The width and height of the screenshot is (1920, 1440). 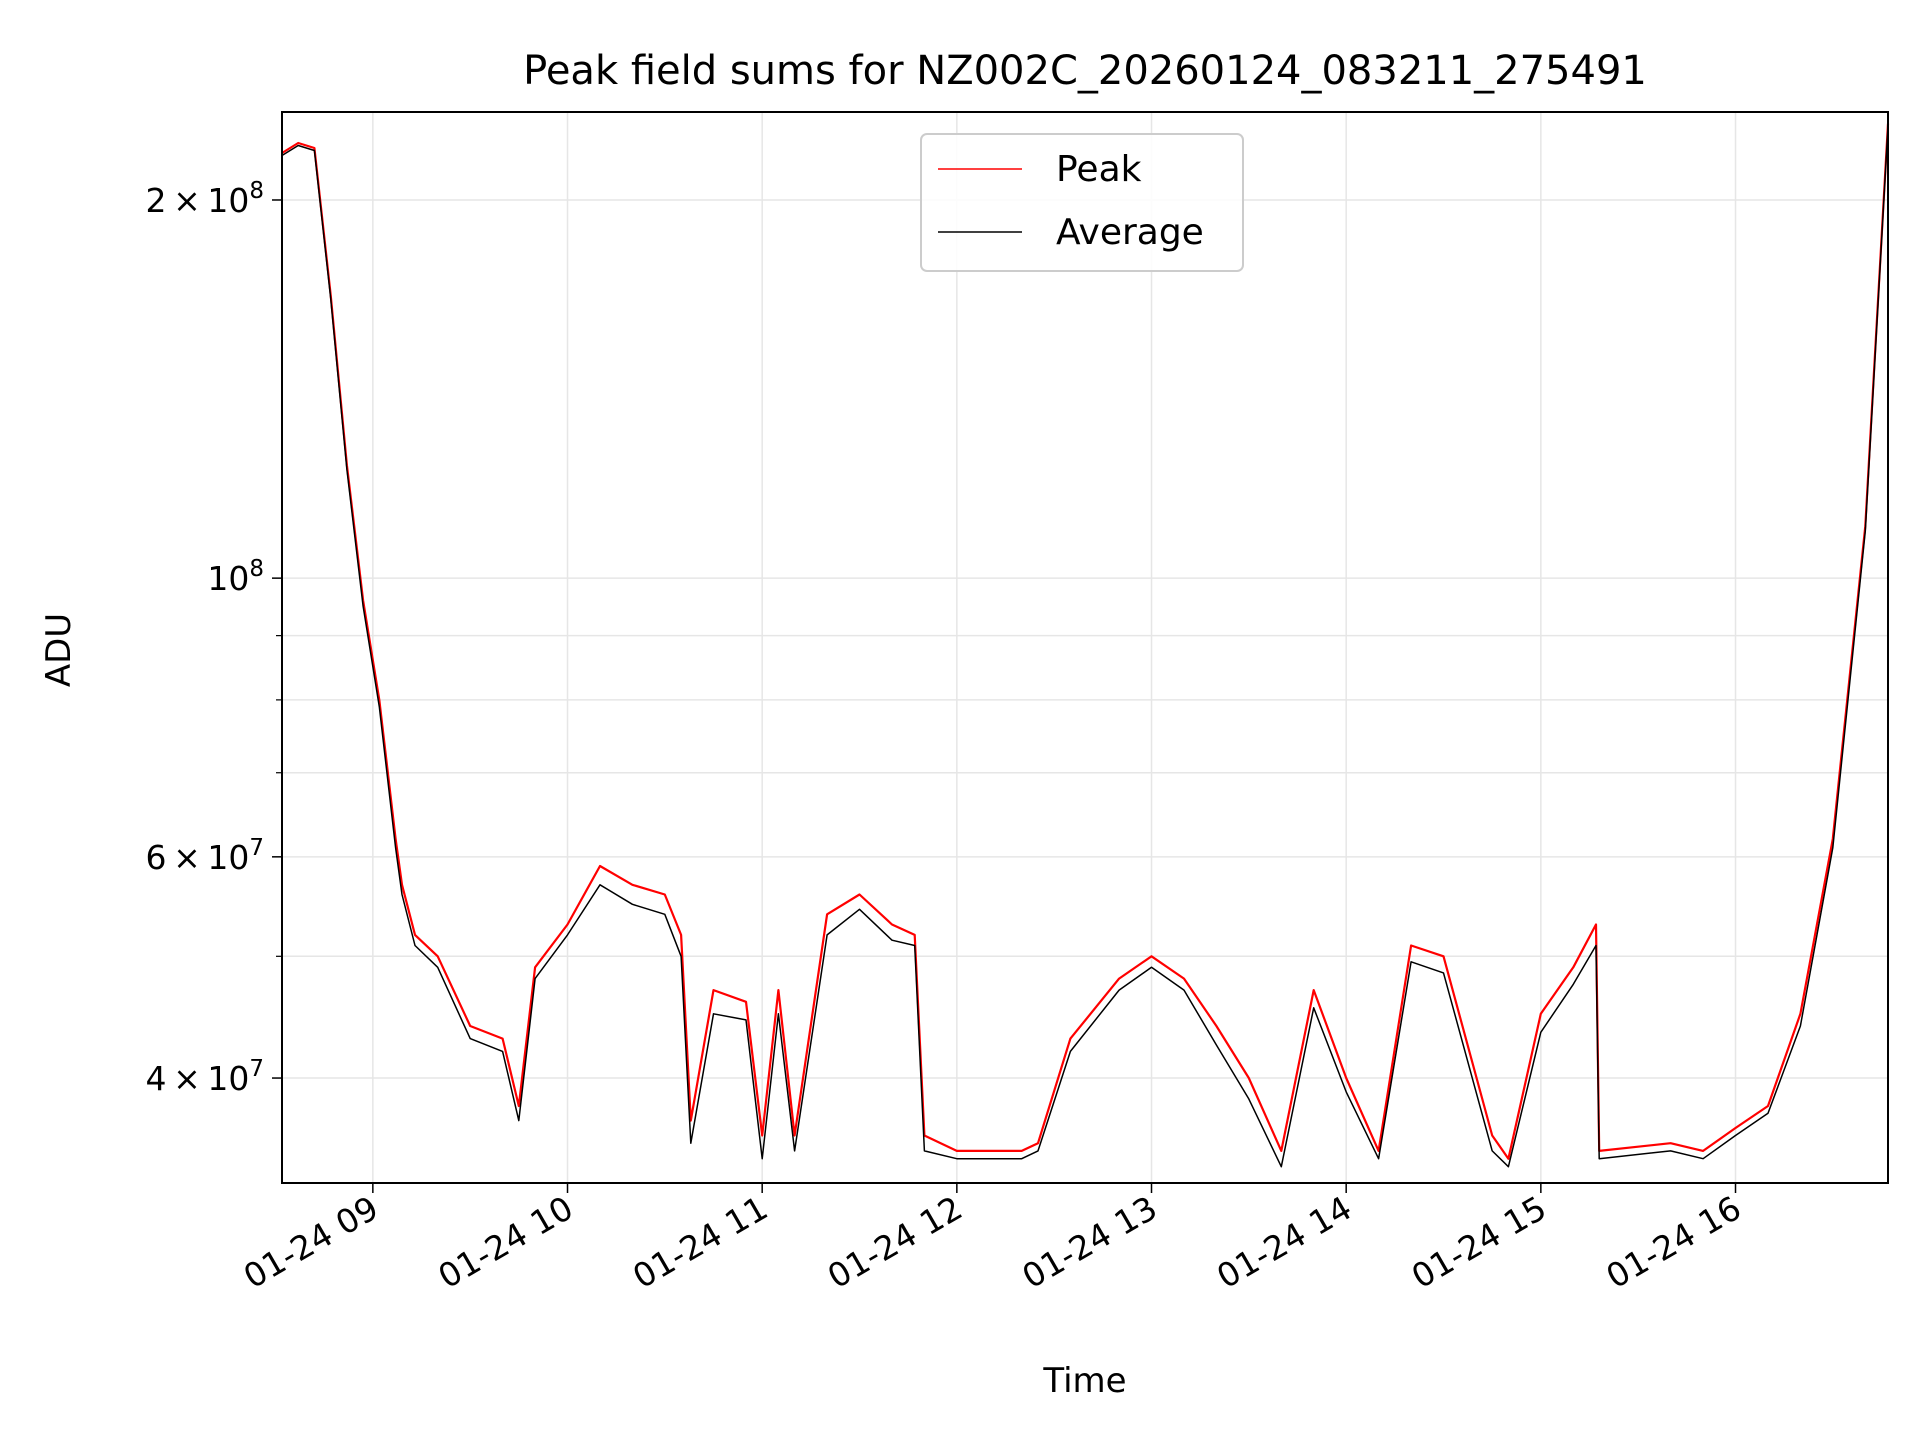 What do you see at coordinates (205, 199) in the screenshot?
I see `y-tick-label: 2 × 108` at bounding box center [205, 199].